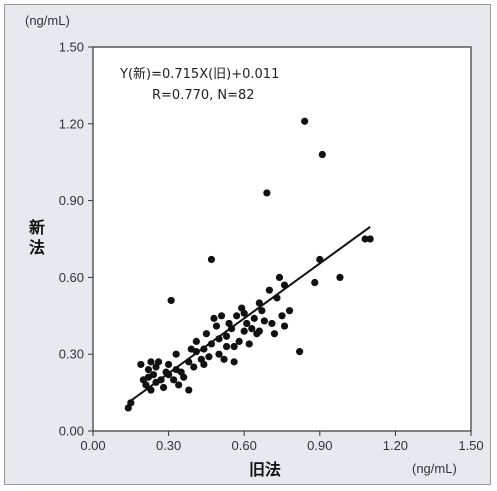  I want to click on x-tick-label: 1.50, so click(470, 445).